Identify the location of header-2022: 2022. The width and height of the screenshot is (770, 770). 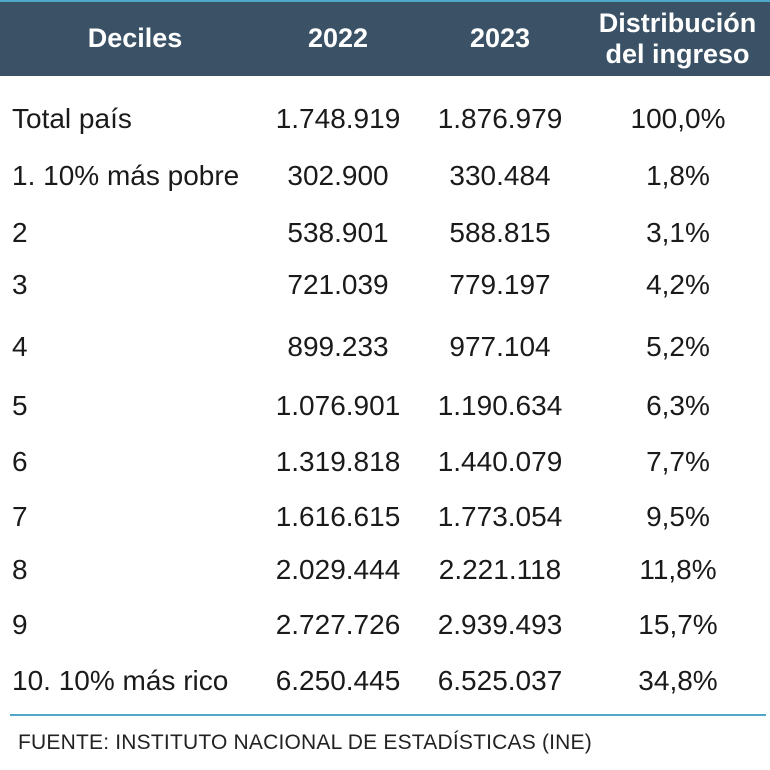
(338, 38).